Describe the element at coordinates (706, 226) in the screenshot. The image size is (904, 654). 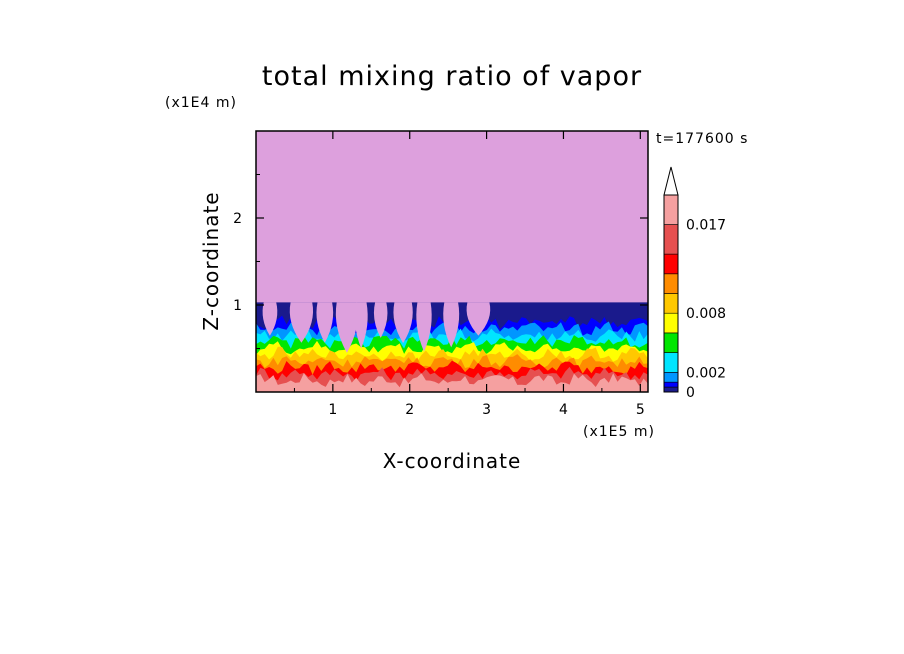
I see `colorbar-label: 0.017` at that location.